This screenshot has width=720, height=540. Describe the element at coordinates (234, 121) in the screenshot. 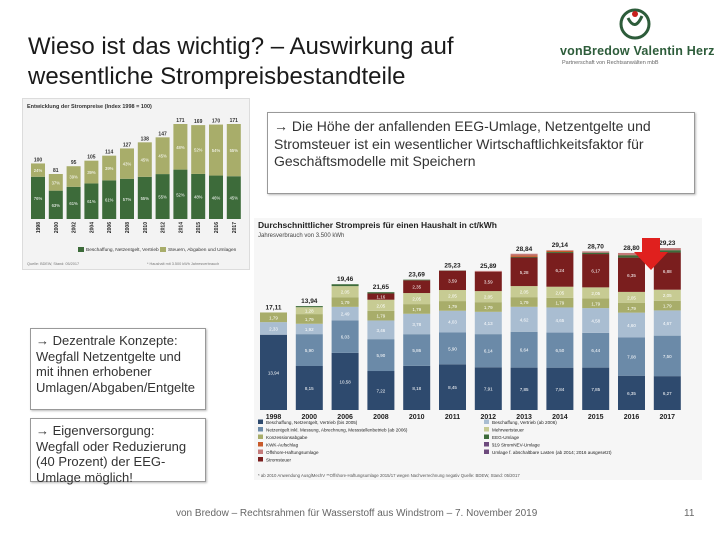

I see `index-total-label: 171` at that location.